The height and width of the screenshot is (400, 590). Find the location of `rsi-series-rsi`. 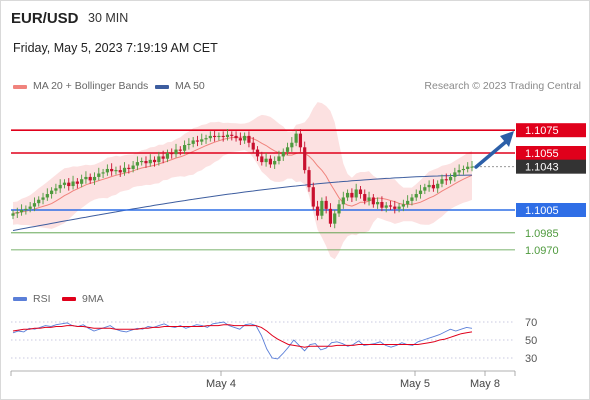

rsi-series-rsi is located at coordinates (242, 340).